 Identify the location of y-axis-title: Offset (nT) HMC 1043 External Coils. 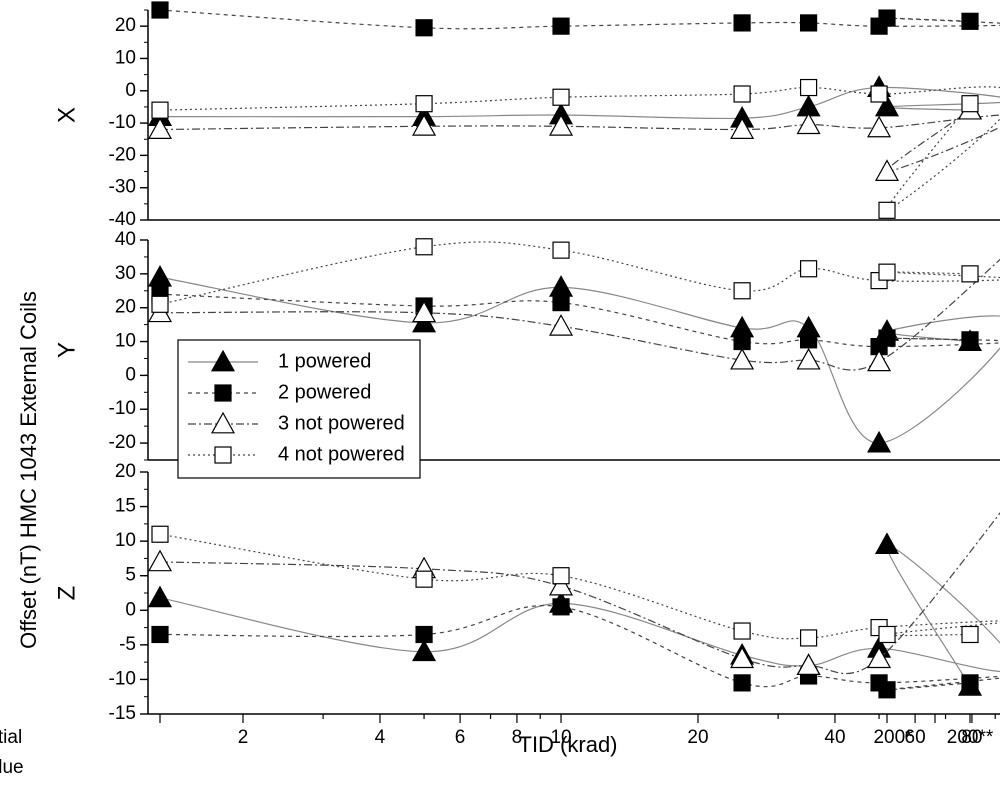
(28, 470).